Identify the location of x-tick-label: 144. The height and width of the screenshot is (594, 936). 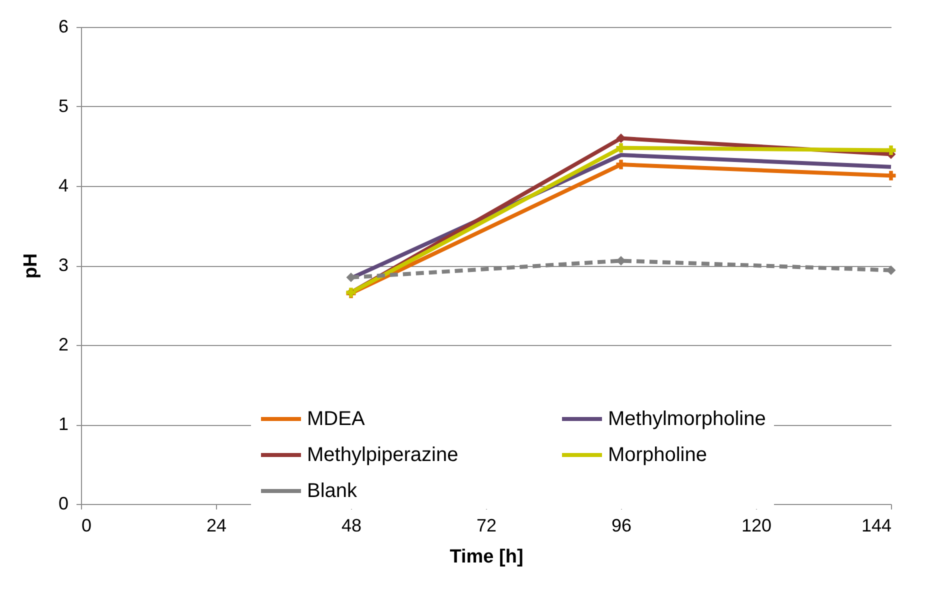
(876, 526).